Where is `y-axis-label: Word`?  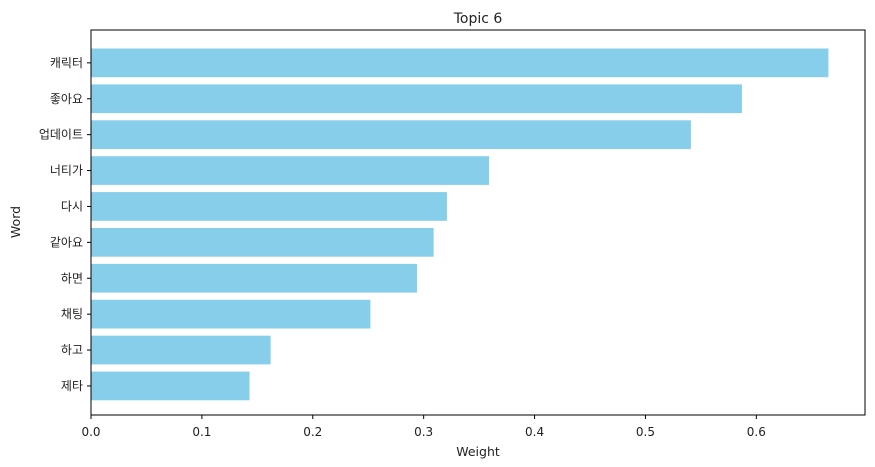
y-axis-label: Word is located at coordinates (15, 222).